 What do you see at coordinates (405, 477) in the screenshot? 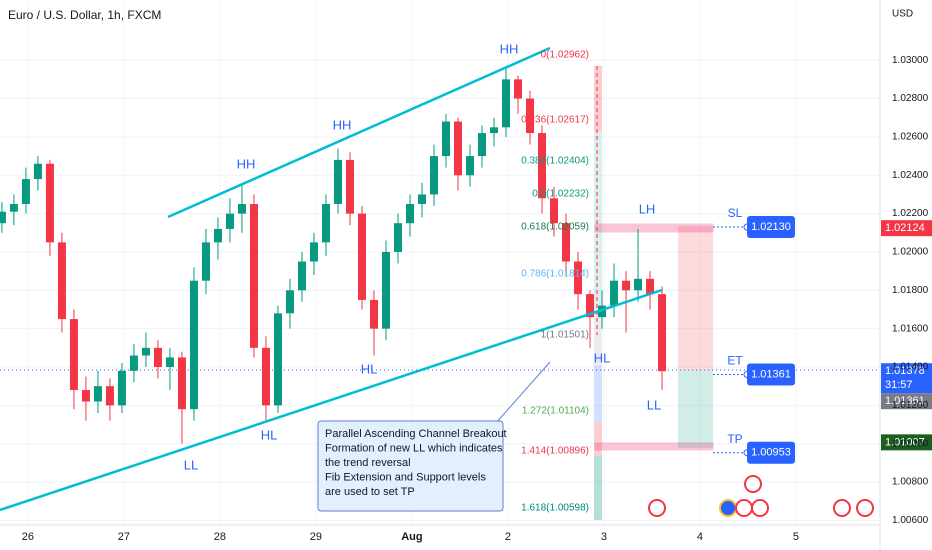
I see `note-line: Fib Extension and Support levels` at bounding box center [405, 477].